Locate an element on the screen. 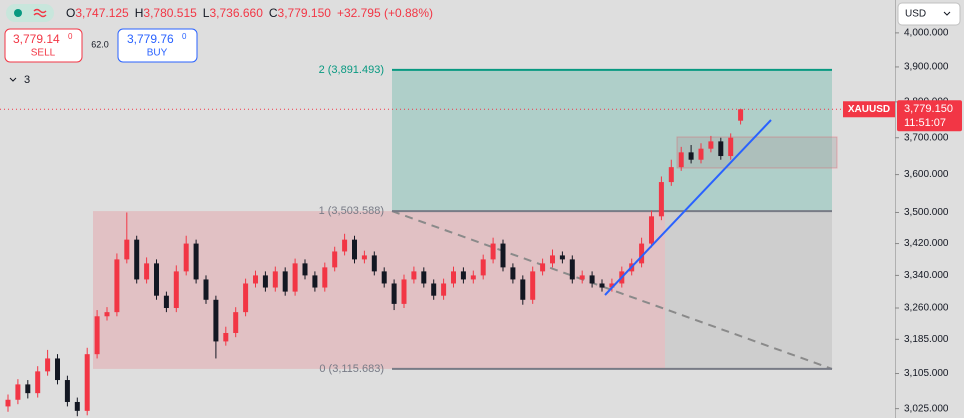 This screenshot has width=964, height=418. buy-button is located at coordinates (157, 45).